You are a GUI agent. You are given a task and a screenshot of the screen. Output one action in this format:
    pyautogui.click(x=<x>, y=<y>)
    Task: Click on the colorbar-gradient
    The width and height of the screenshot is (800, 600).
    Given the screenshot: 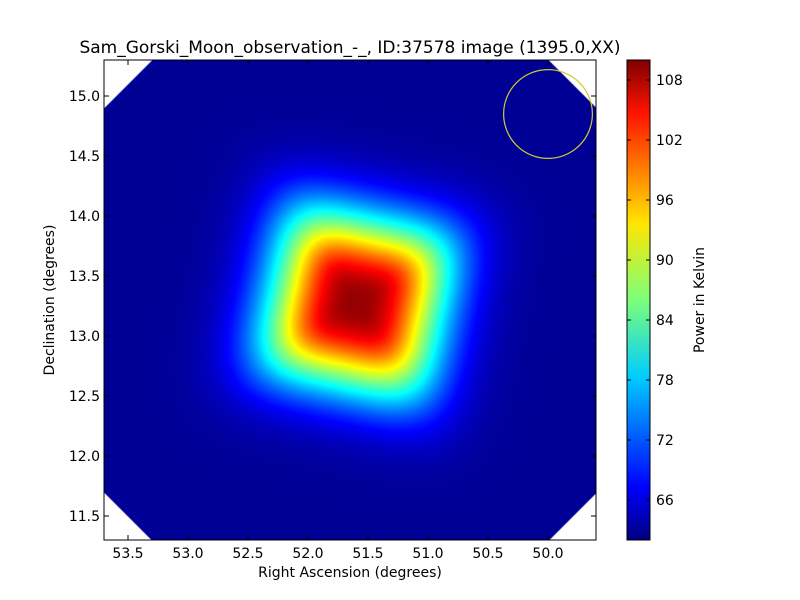 What is the action you would take?
    pyautogui.click(x=638, y=300)
    